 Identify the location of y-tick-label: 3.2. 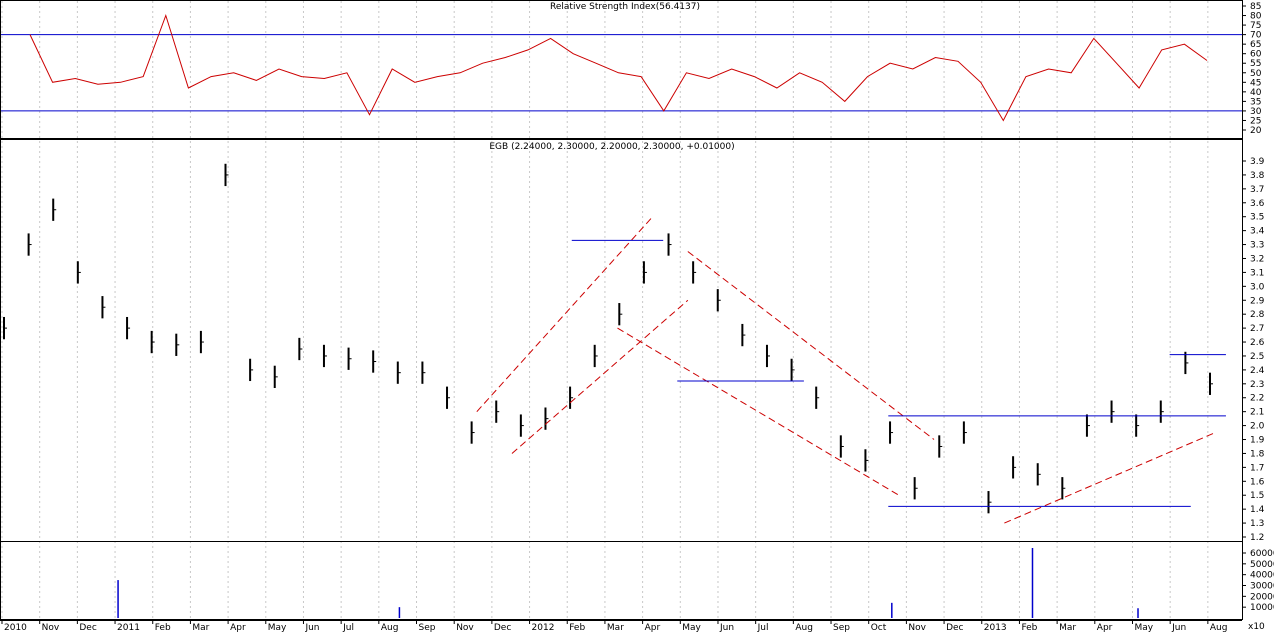
(1257, 259).